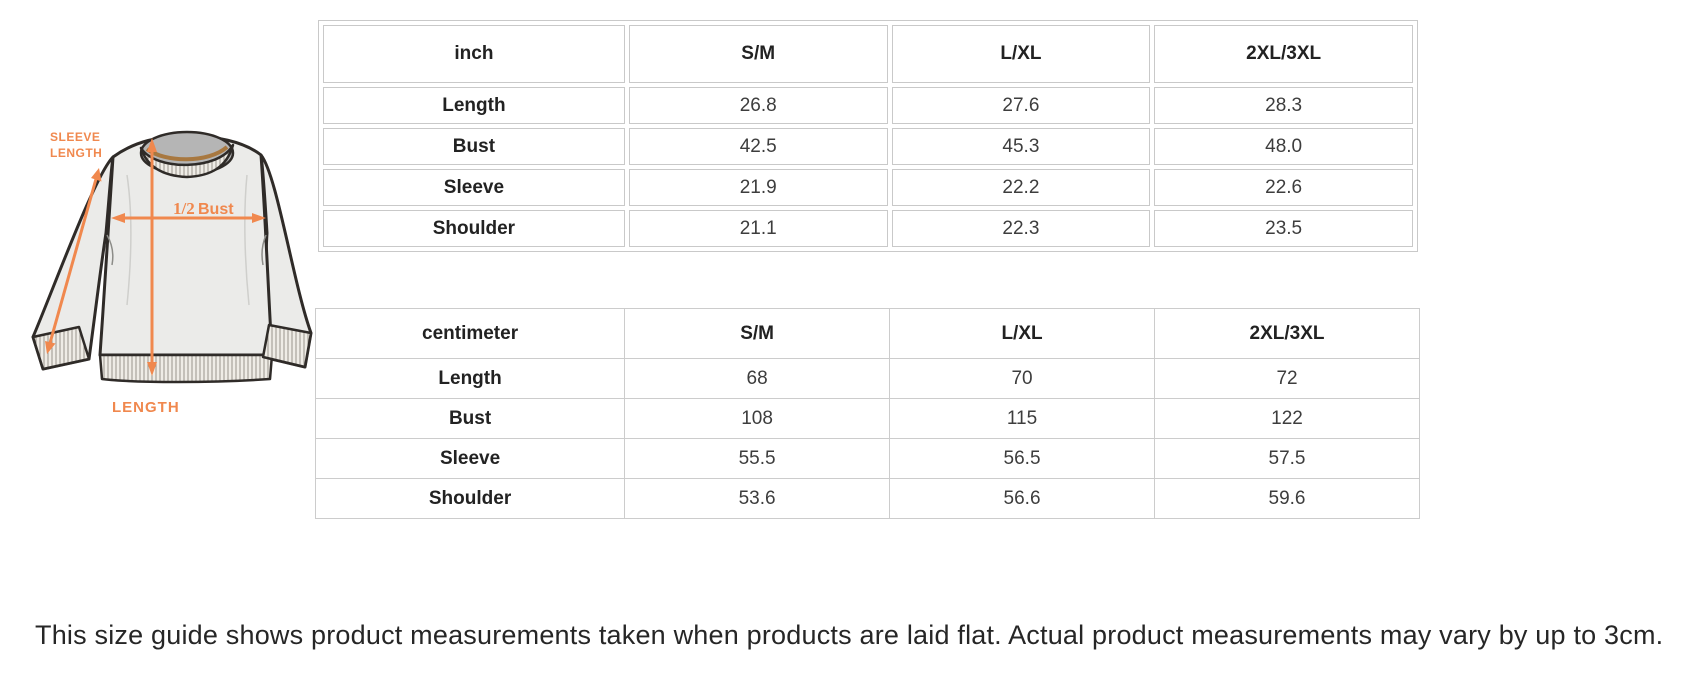  I want to click on collar-band, so click(187, 161).